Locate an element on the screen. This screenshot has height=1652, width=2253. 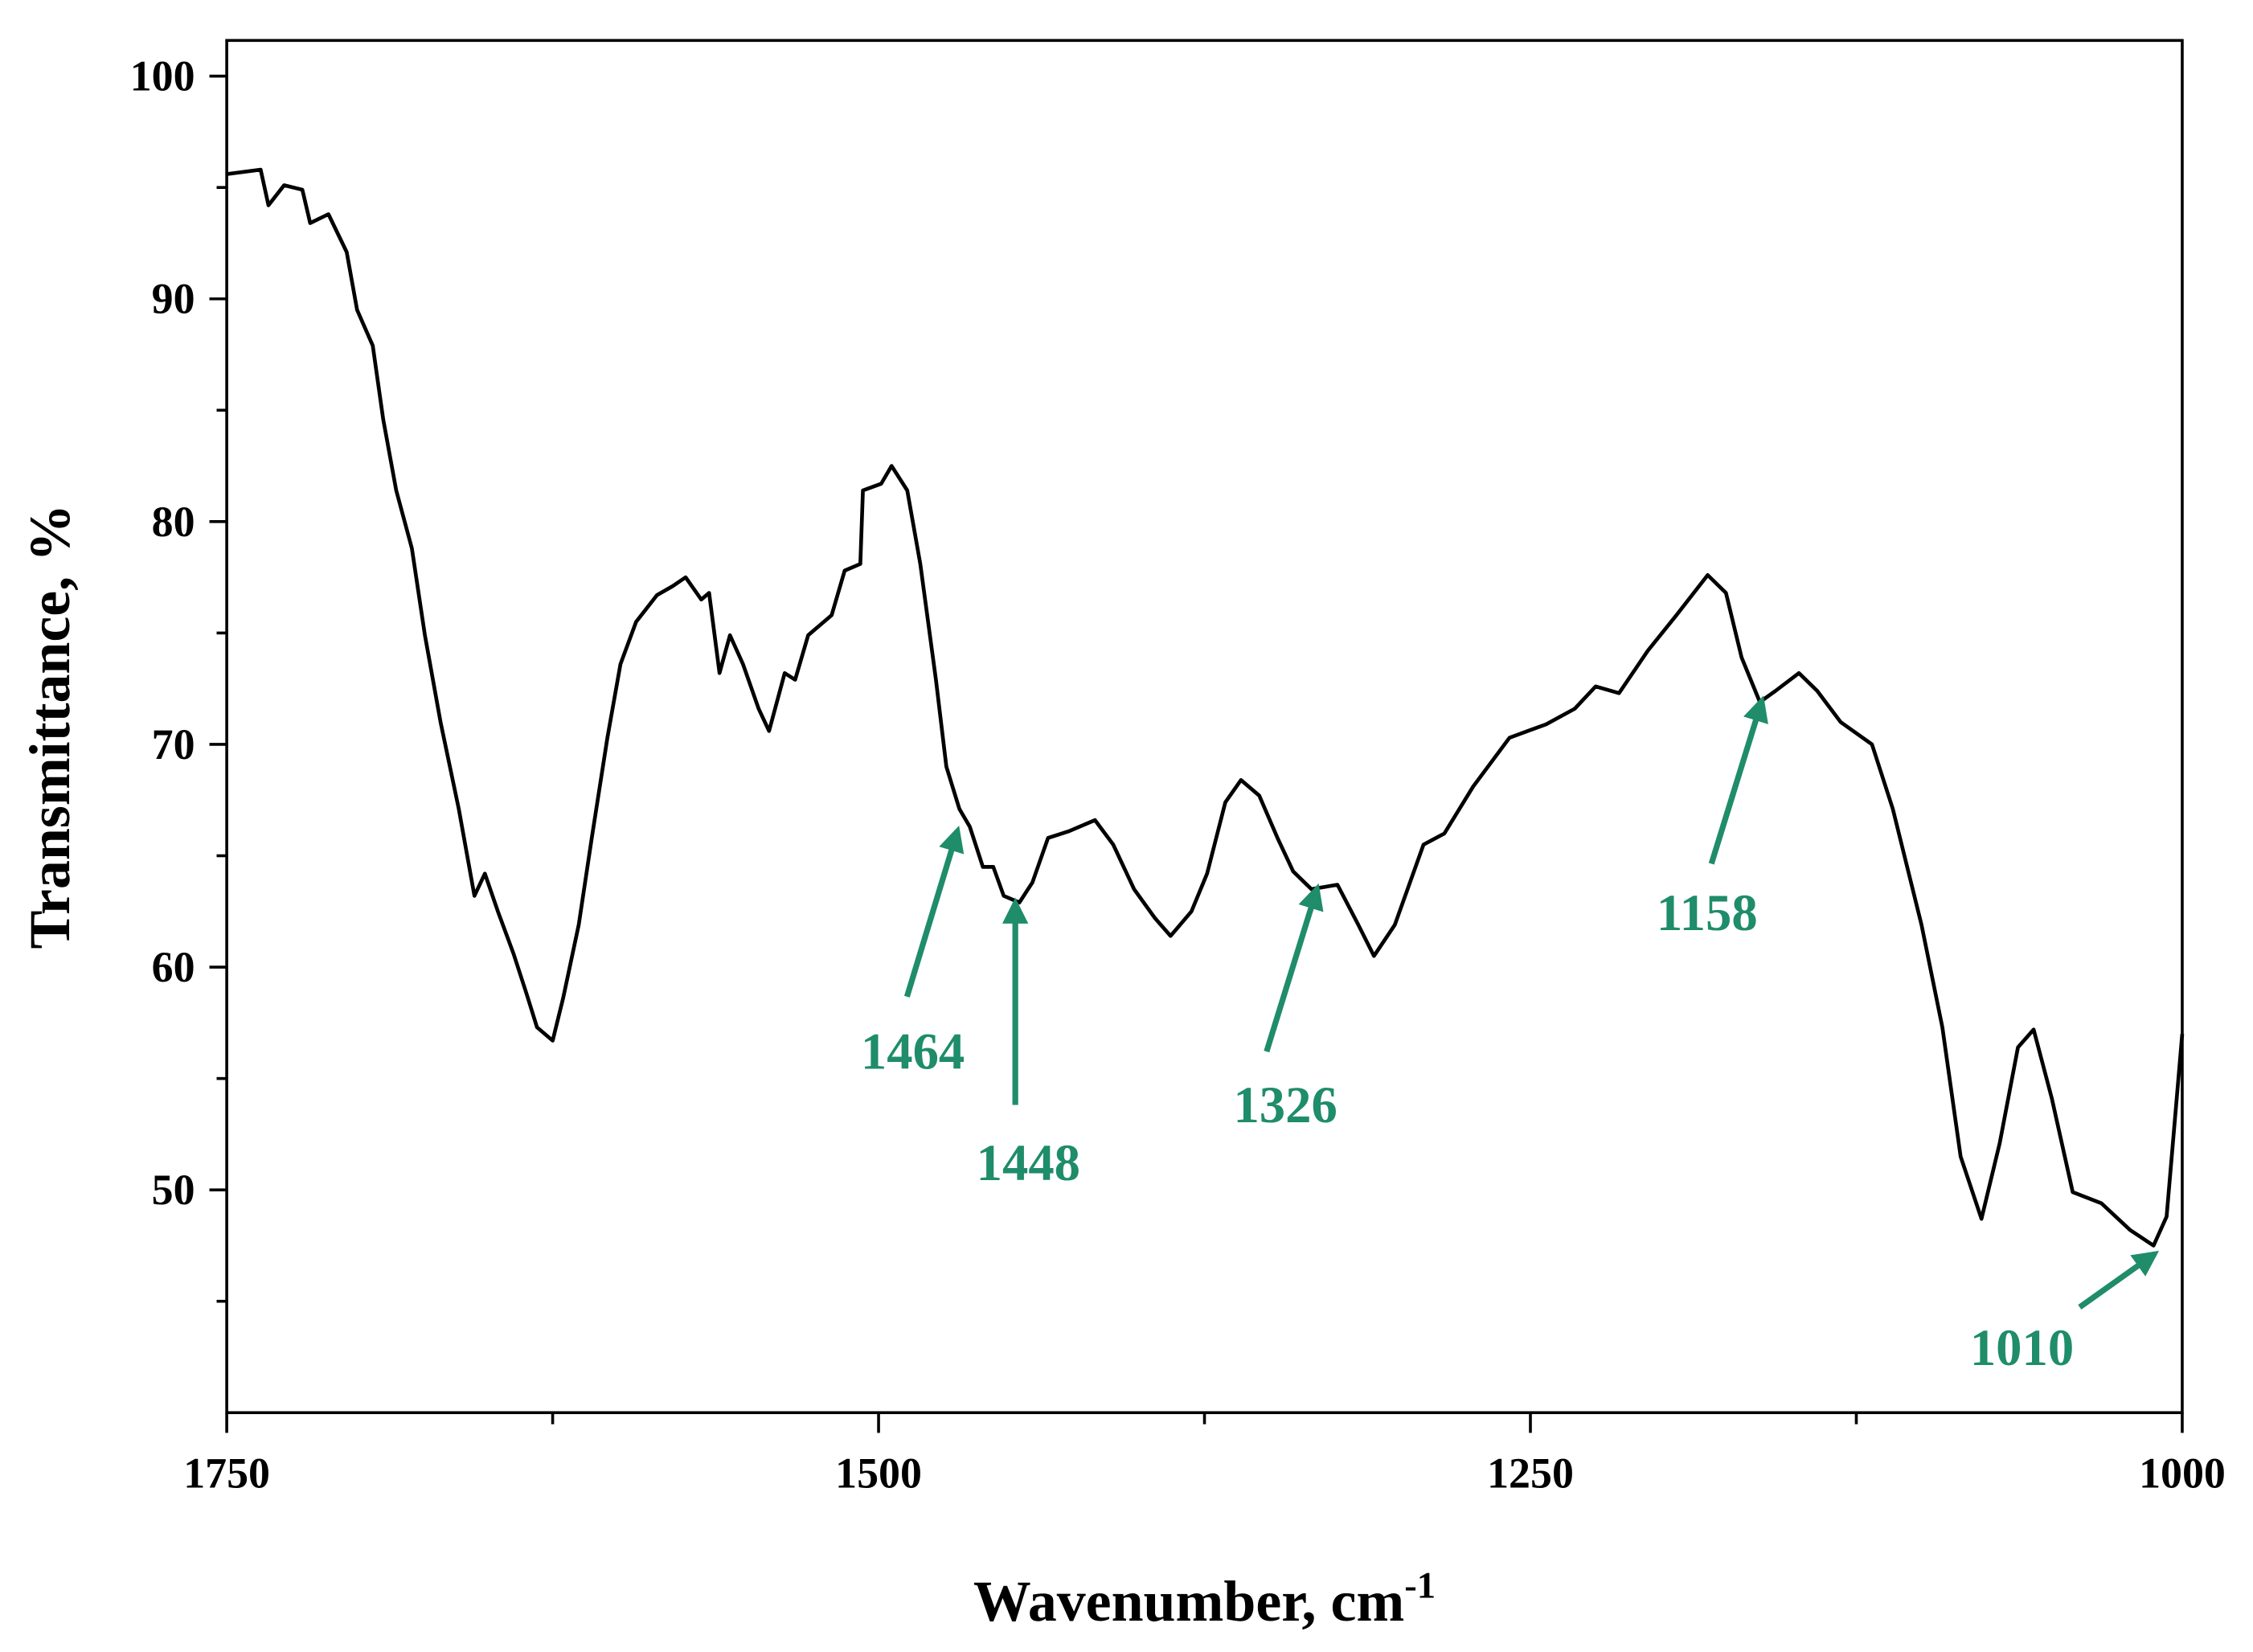
x-tick-label: 1500 is located at coordinates (878, 1473).